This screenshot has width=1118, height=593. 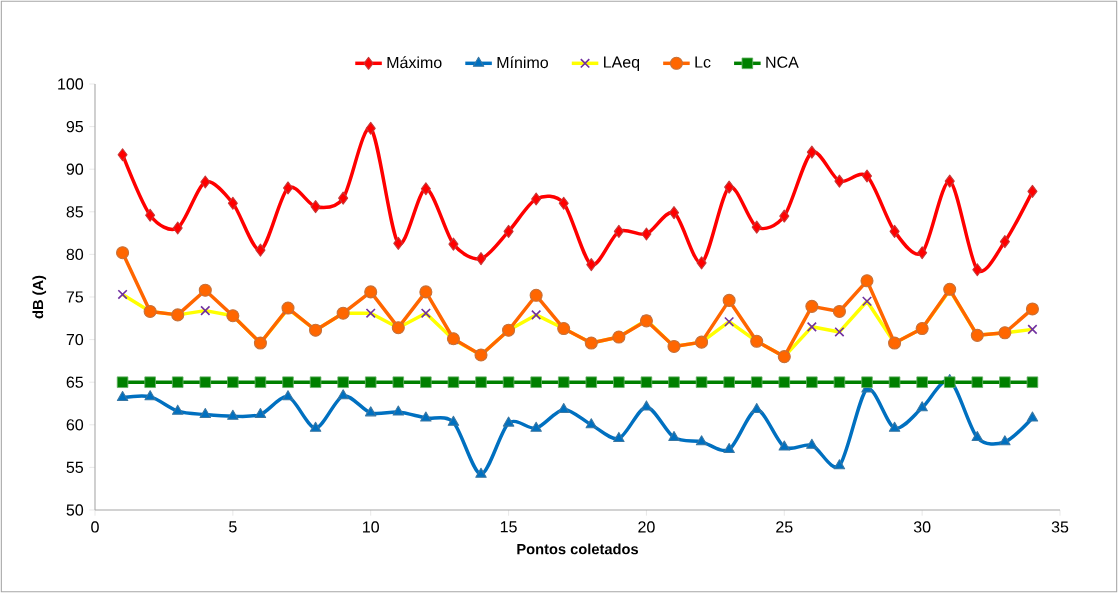 I want to click on x-tick-label: 0, so click(x=95, y=527).